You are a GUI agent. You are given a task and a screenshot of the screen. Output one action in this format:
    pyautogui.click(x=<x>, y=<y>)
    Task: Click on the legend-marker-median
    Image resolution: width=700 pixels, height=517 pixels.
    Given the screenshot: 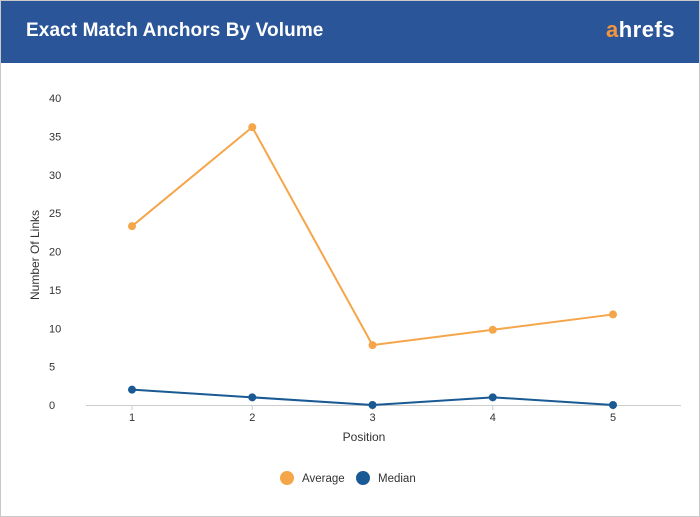 What is the action you would take?
    pyautogui.click(x=363, y=478)
    